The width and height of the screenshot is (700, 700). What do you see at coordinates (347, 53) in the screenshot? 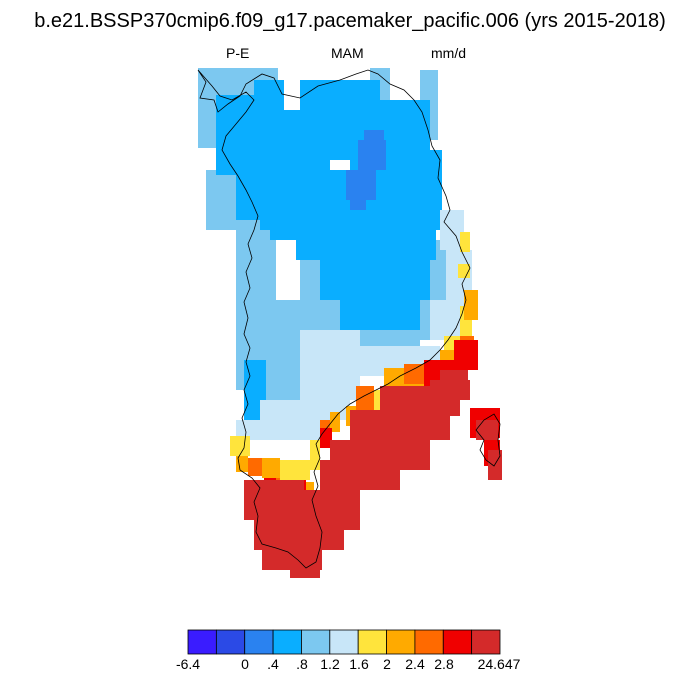
I see `season-label: MAM` at bounding box center [347, 53].